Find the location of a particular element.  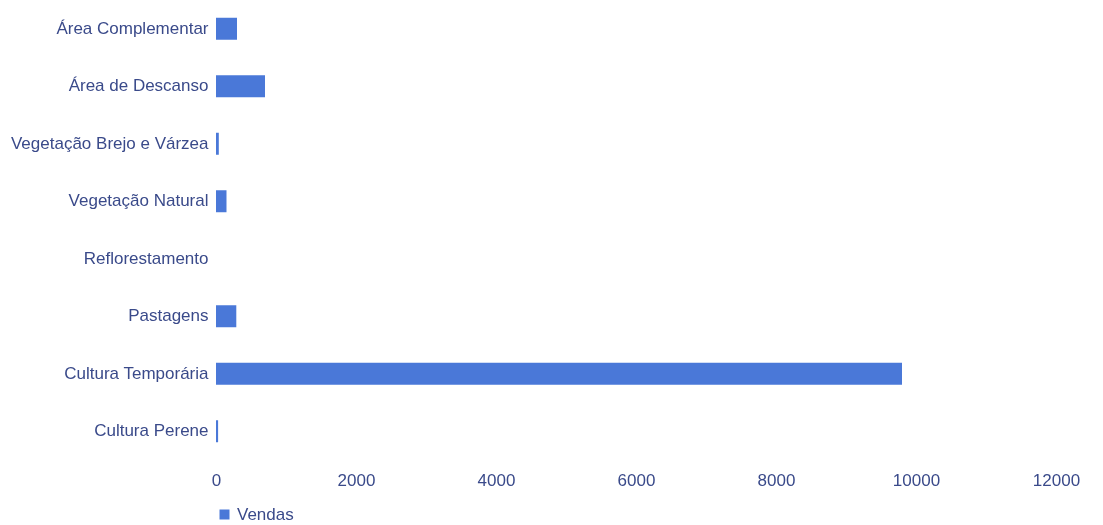

x-tick-label: 4000 is located at coordinates (496, 480).